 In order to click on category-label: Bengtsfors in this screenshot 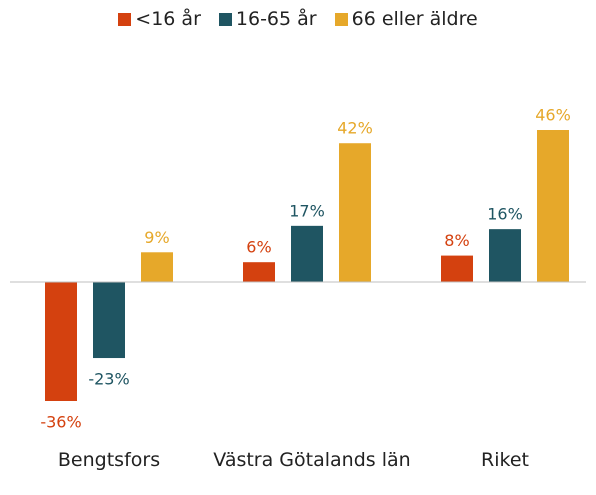, I will do `click(109, 460)`.